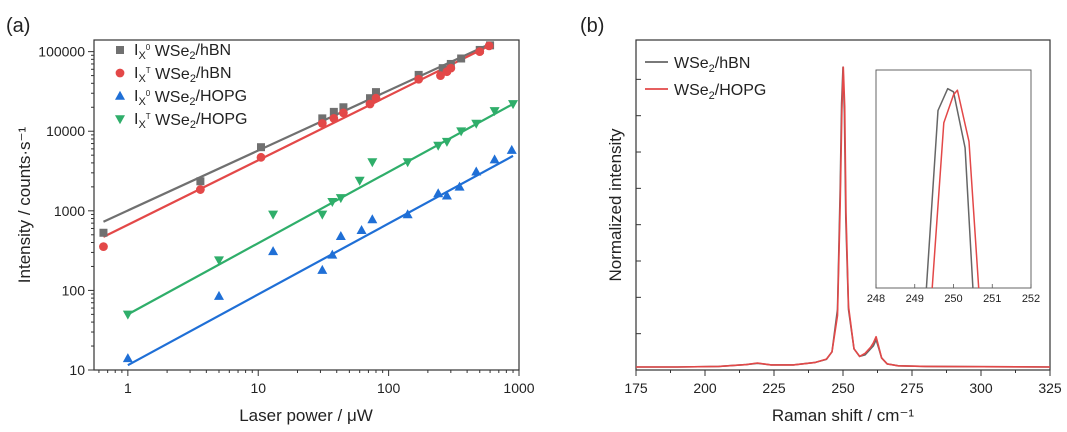  What do you see at coordinates (61, 52) in the screenshot?
I see `y-tick-label: 100000` at bounding box center [61, 52].